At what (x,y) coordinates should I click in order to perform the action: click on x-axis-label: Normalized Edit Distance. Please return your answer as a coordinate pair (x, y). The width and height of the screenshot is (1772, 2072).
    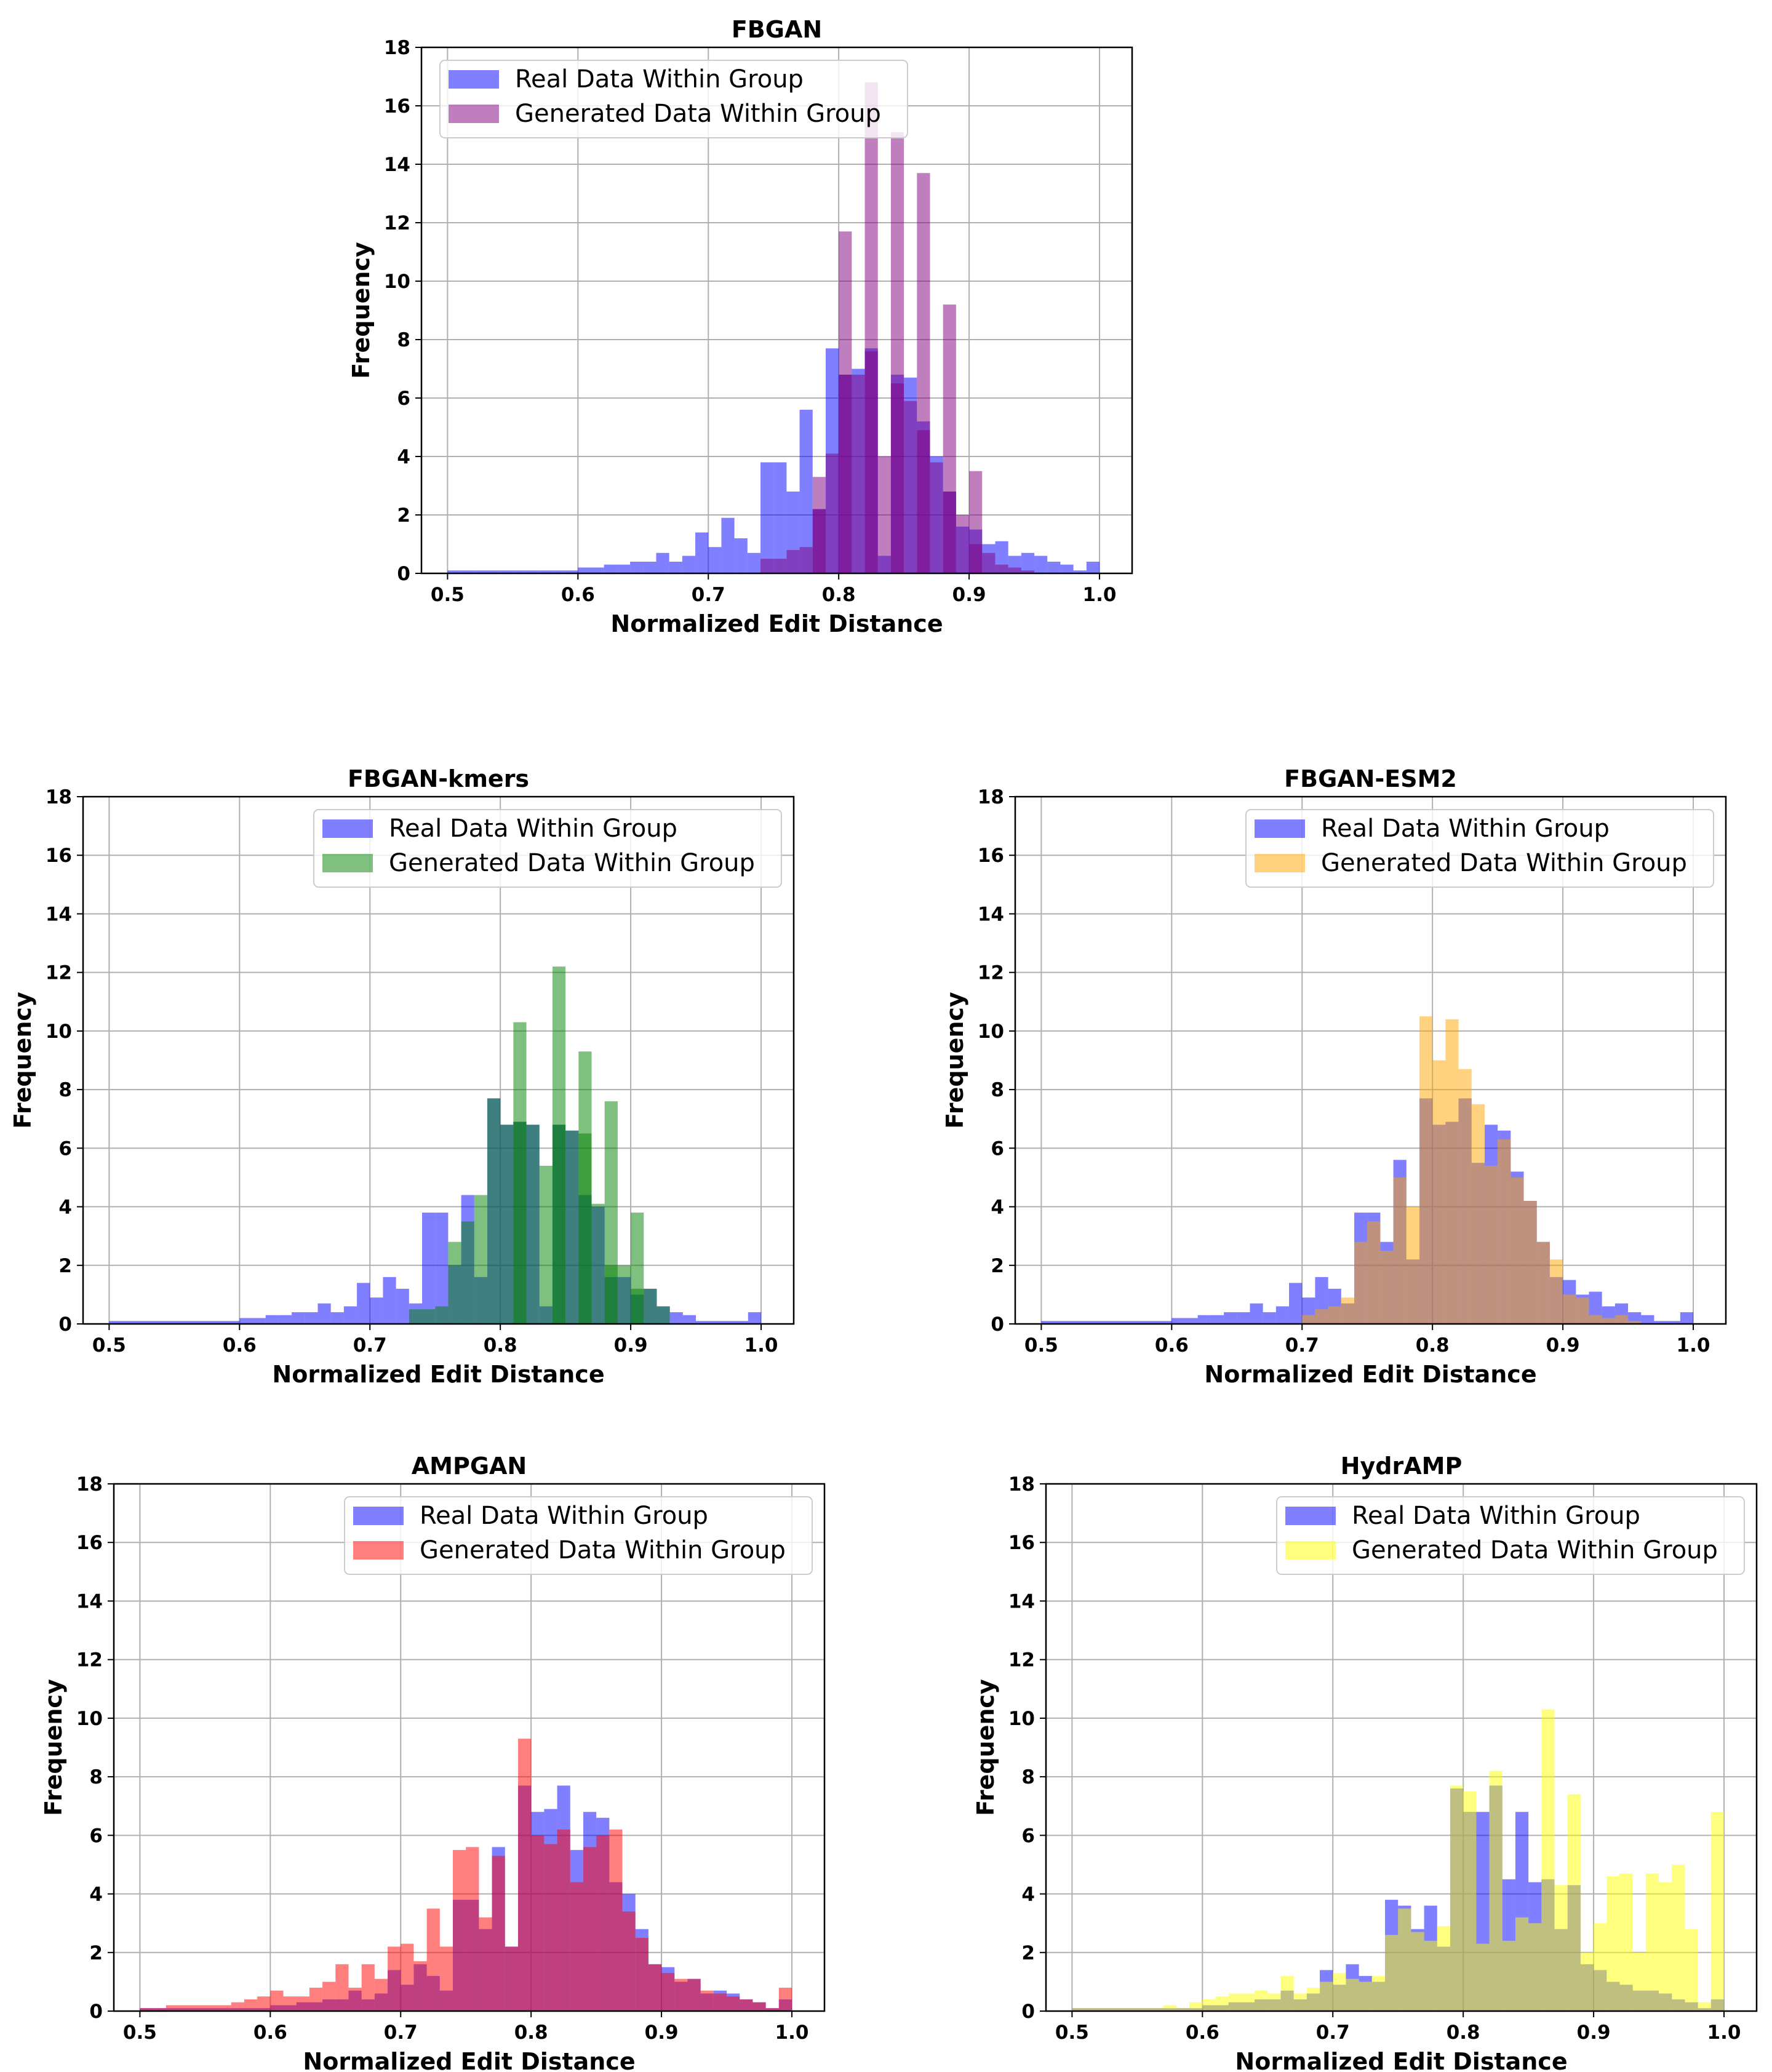
    Looking at the image, I should click on (1401, 2060).